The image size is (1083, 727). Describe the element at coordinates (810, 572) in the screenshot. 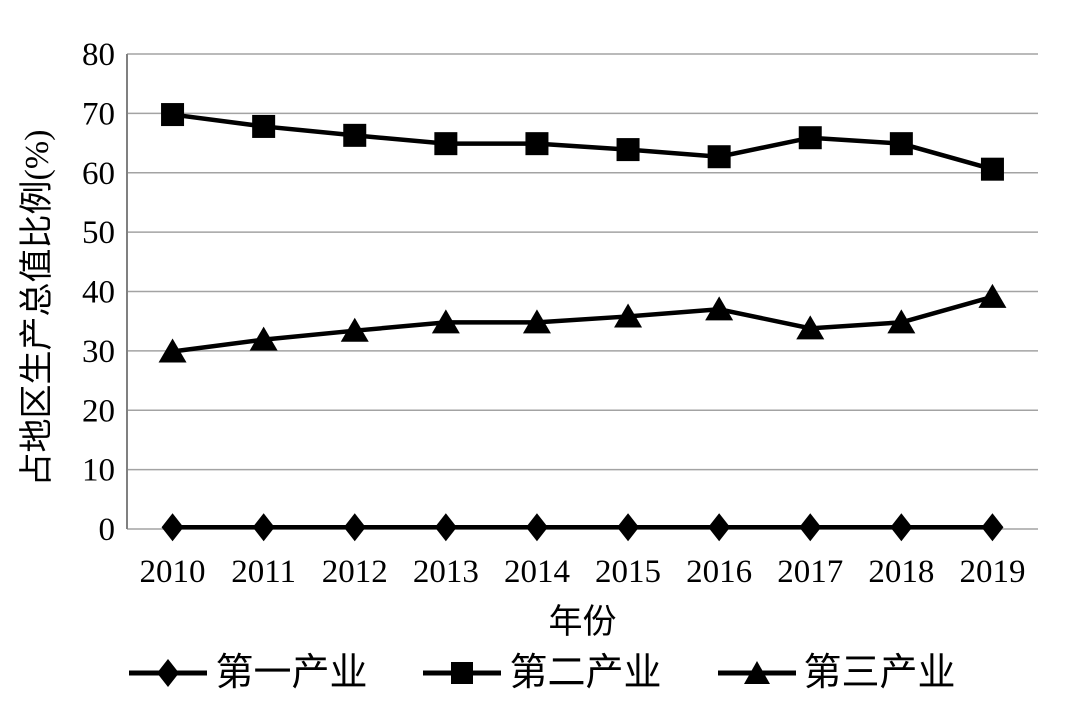

I see `x-tick-label: 2017` at that location.